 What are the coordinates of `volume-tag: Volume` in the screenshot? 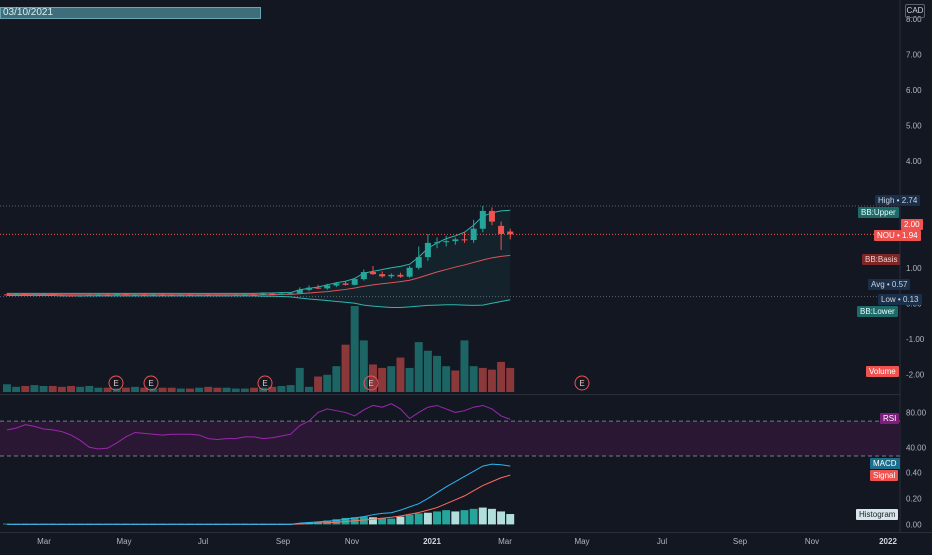 It's located at (882, 371).